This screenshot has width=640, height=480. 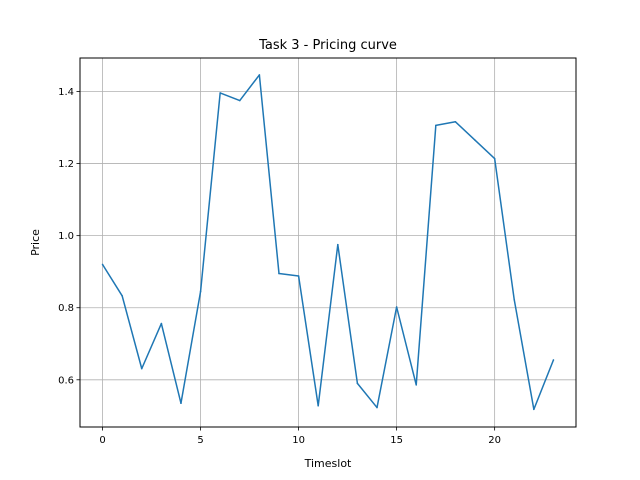 I want to click on y-axis-label: Price, so click(x=35, y=242).